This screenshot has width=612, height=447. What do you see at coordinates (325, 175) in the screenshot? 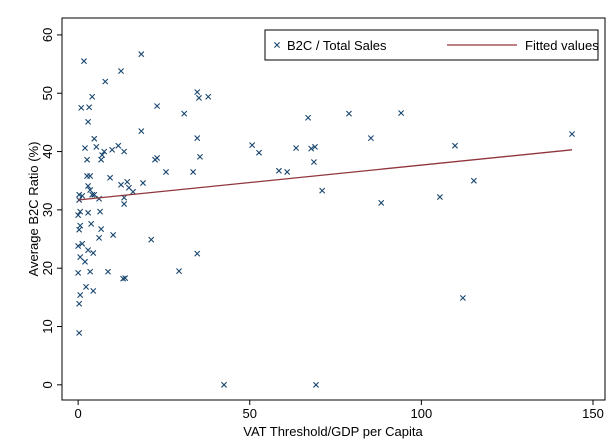
I see `fitted-line` at bounding box center [325, 175].